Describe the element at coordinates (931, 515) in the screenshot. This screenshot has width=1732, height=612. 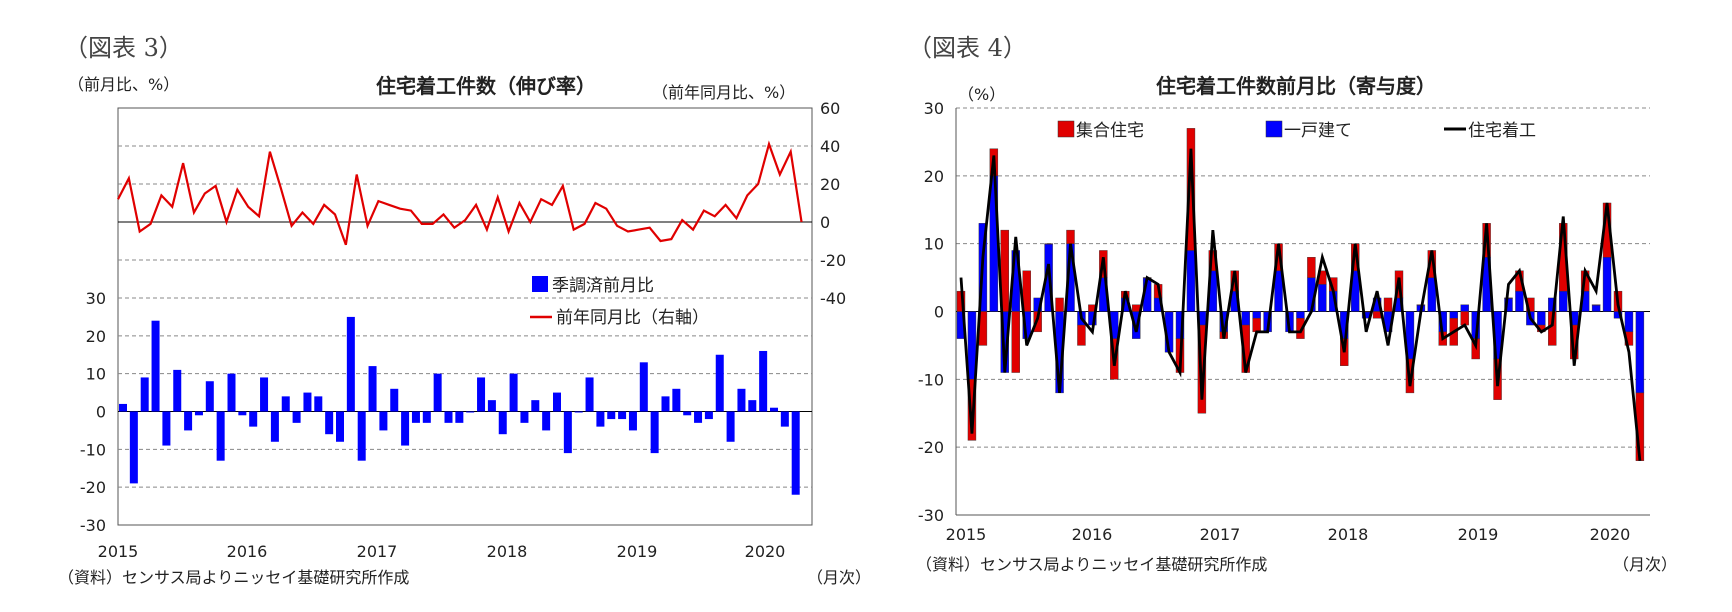
I see `y-tick: -30` at that location.